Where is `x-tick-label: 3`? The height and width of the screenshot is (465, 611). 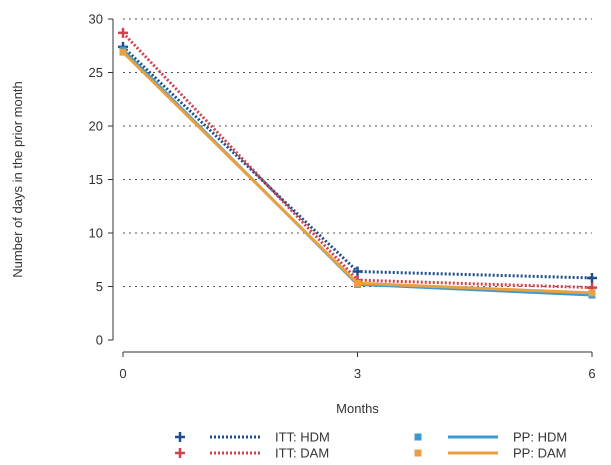 x-tick-label: 3 is located at coordinates (358, 373).